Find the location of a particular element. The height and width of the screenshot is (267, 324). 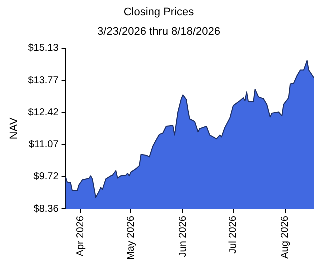

y-tick-label: $8.36 is located at coordinates (47, 209).